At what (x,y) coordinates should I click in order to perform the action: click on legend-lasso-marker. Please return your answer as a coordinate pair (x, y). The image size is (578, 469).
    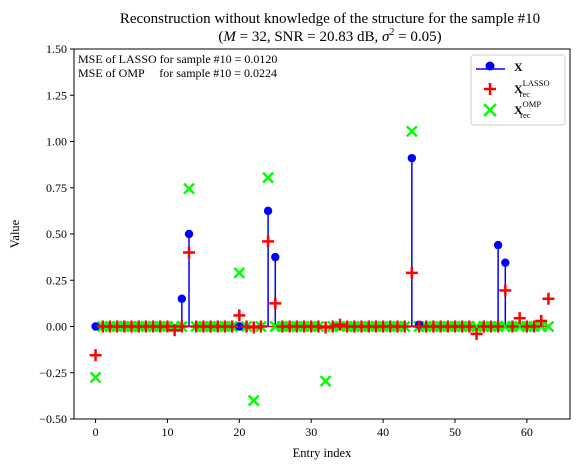
    Looking at the image, I should click on (490, 89).